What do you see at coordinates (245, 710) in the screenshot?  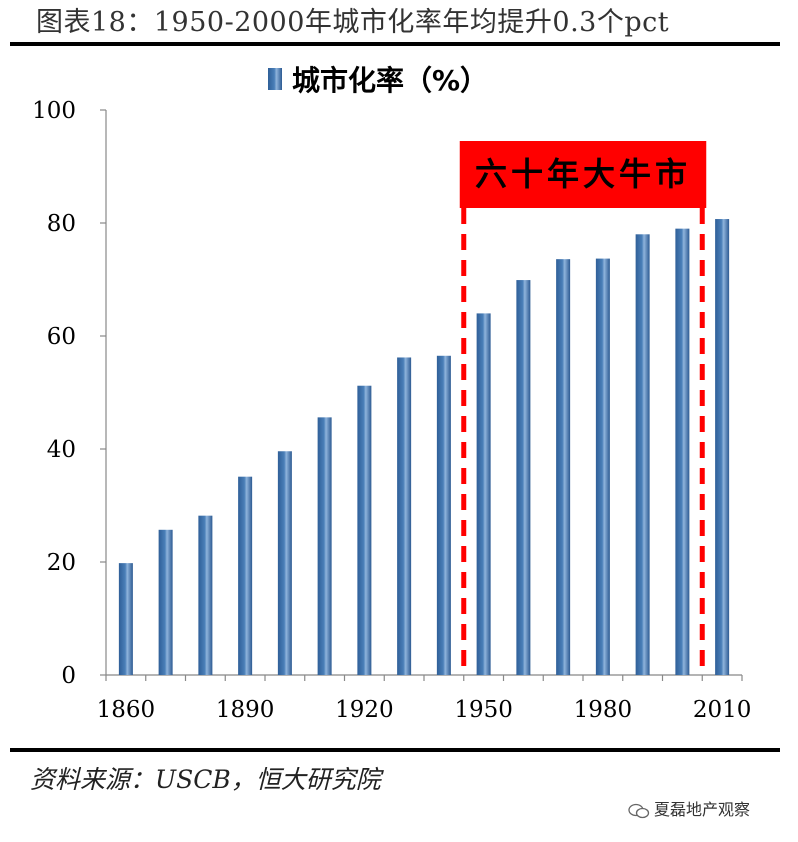 I see `x-tick-label: 1890` at bounding box center [245, 710].